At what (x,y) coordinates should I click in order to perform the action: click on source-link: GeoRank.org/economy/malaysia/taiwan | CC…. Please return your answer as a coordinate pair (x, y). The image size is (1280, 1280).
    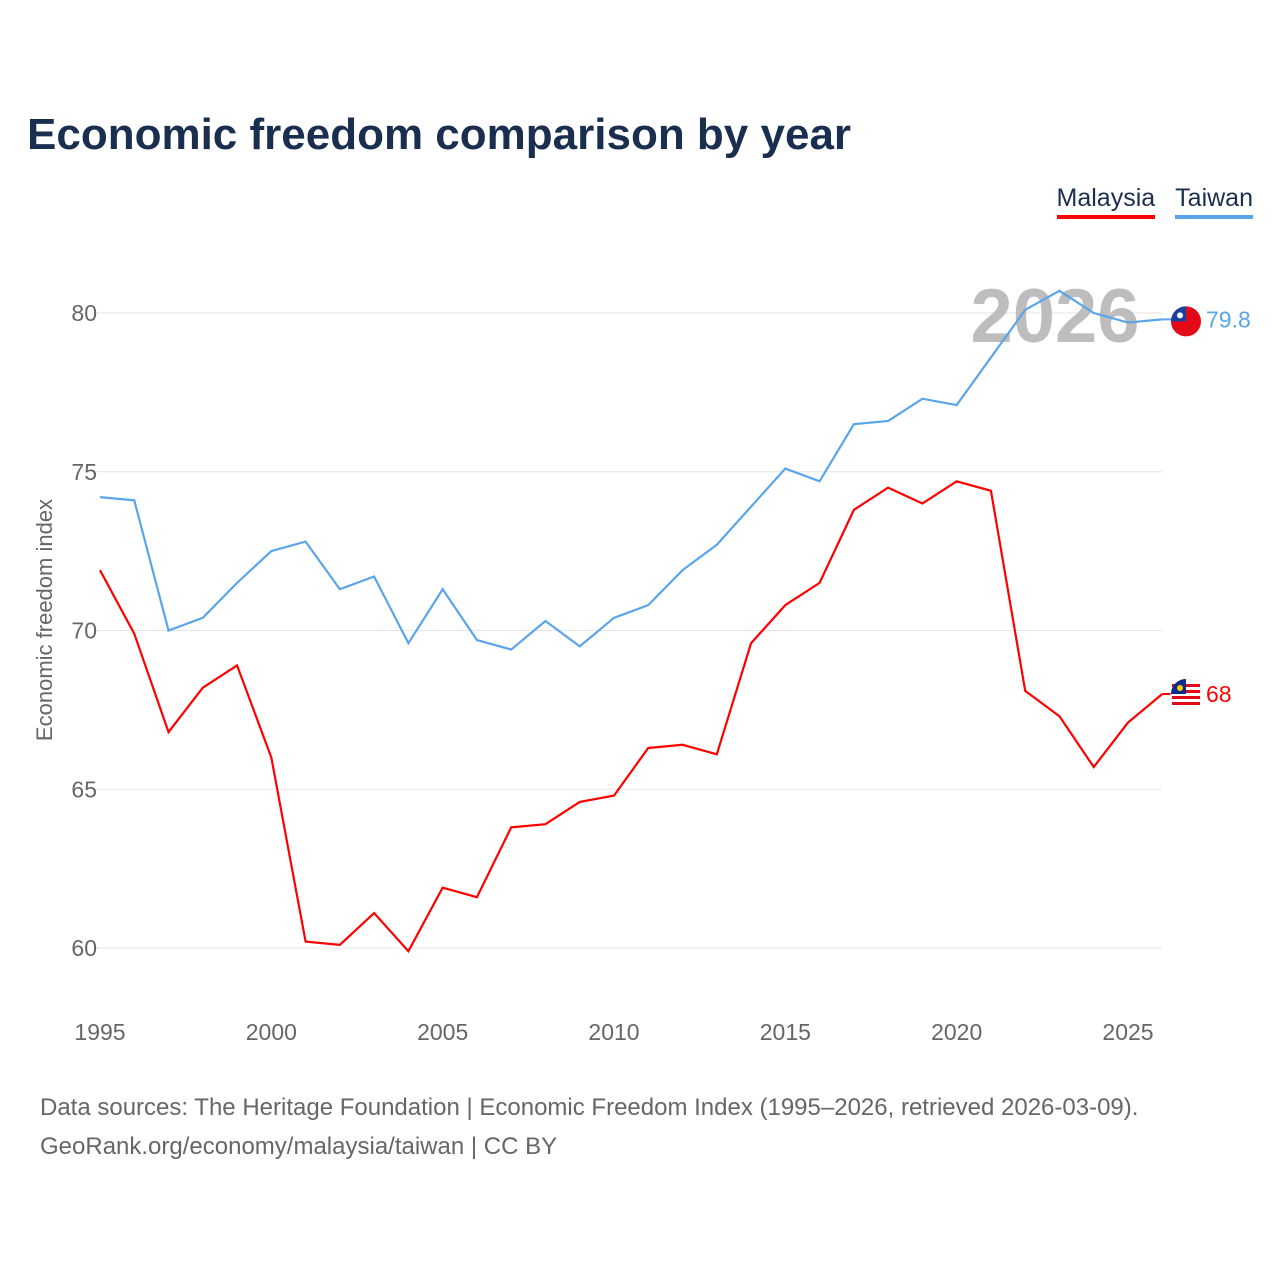
    Looking at the image, I should click on (299, 1146).